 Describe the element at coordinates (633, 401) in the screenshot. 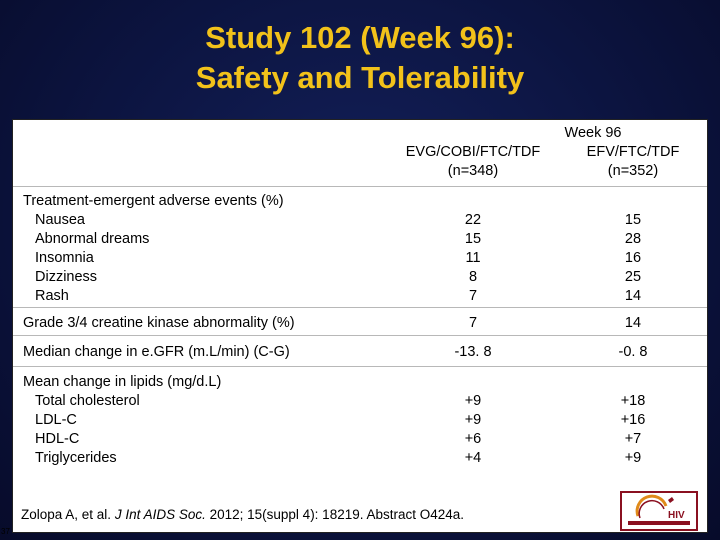

I see `lipids-item-v2: +18` at that location.